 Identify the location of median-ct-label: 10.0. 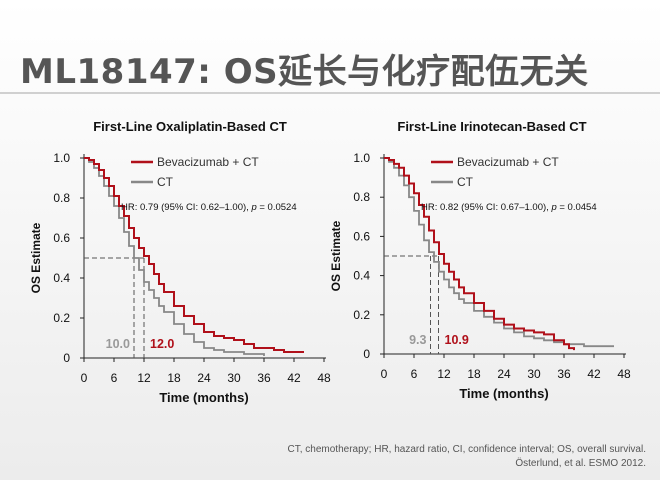
(118, 344).